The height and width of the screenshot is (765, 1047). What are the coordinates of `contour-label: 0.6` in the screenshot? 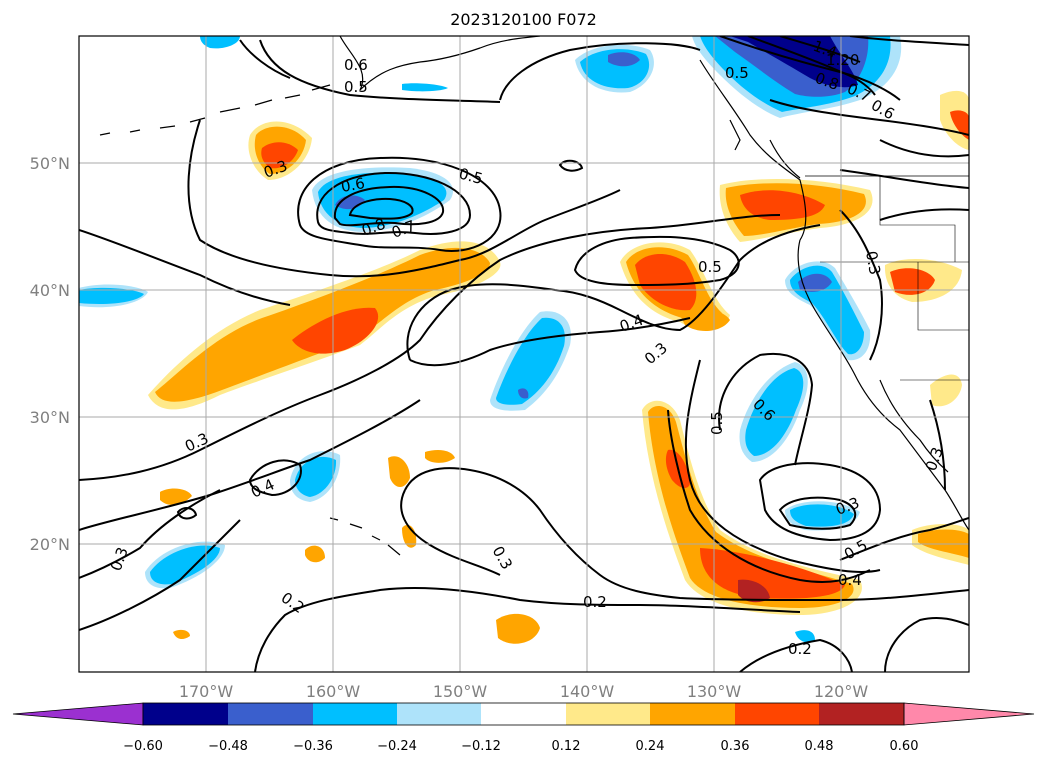 It's located at (353, 185).